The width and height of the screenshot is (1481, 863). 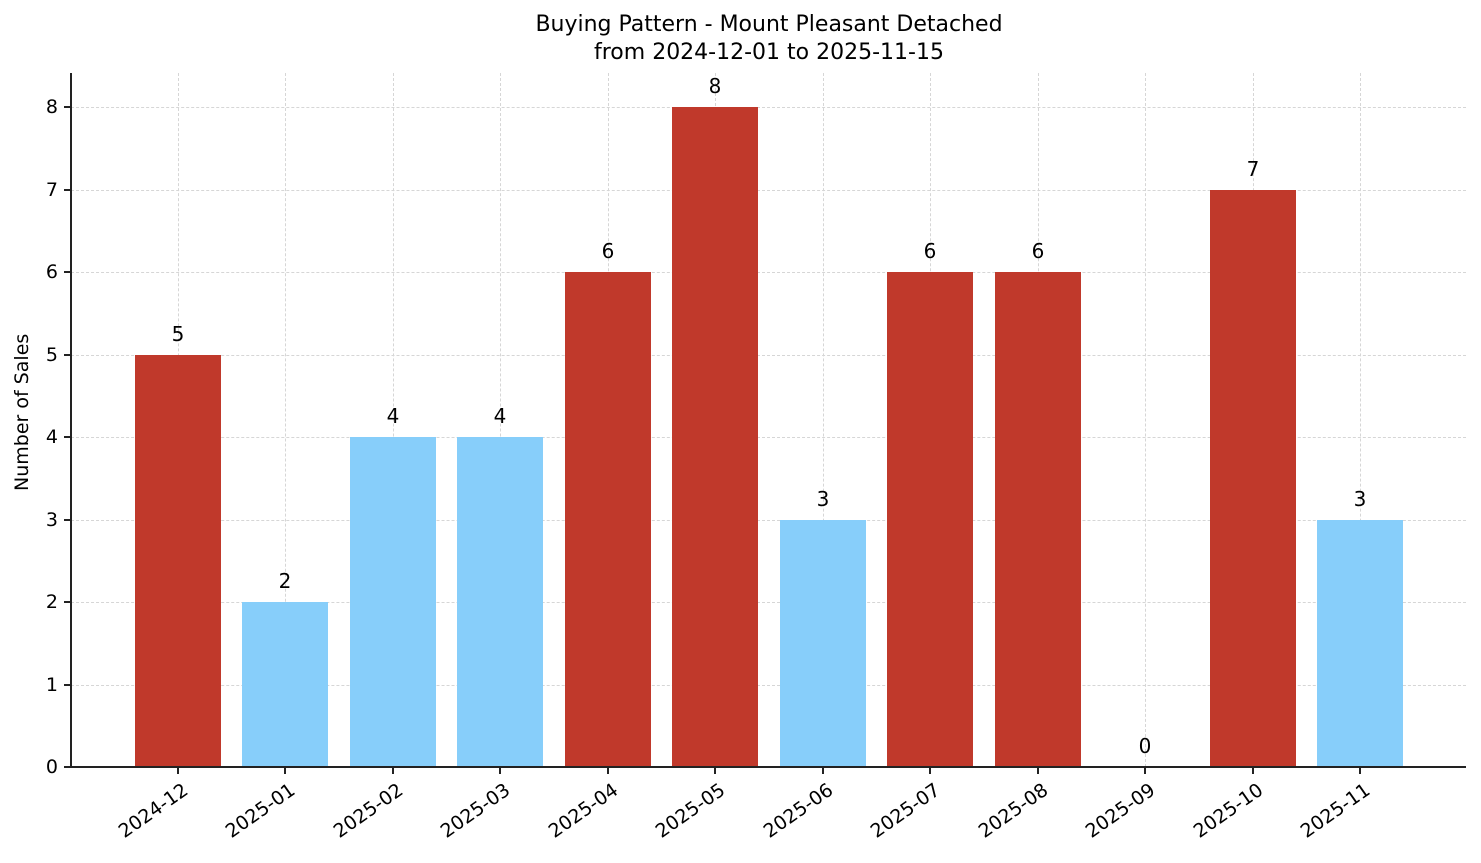 What do you see at coordinates (690, 810) in the screenshot?
I see `x-tick-label: 2025-05` at bounding box center [690, 810].